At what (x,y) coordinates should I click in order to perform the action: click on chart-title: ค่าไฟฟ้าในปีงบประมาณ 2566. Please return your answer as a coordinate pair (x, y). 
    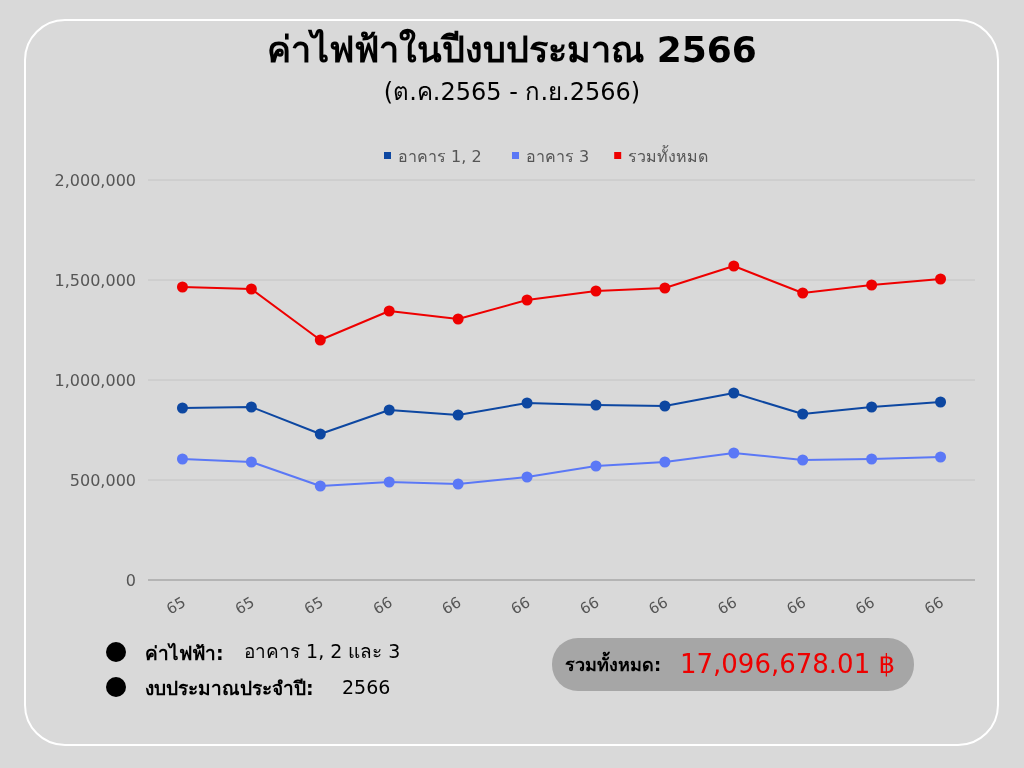
    Looking at the image, I should click on (512, 49).